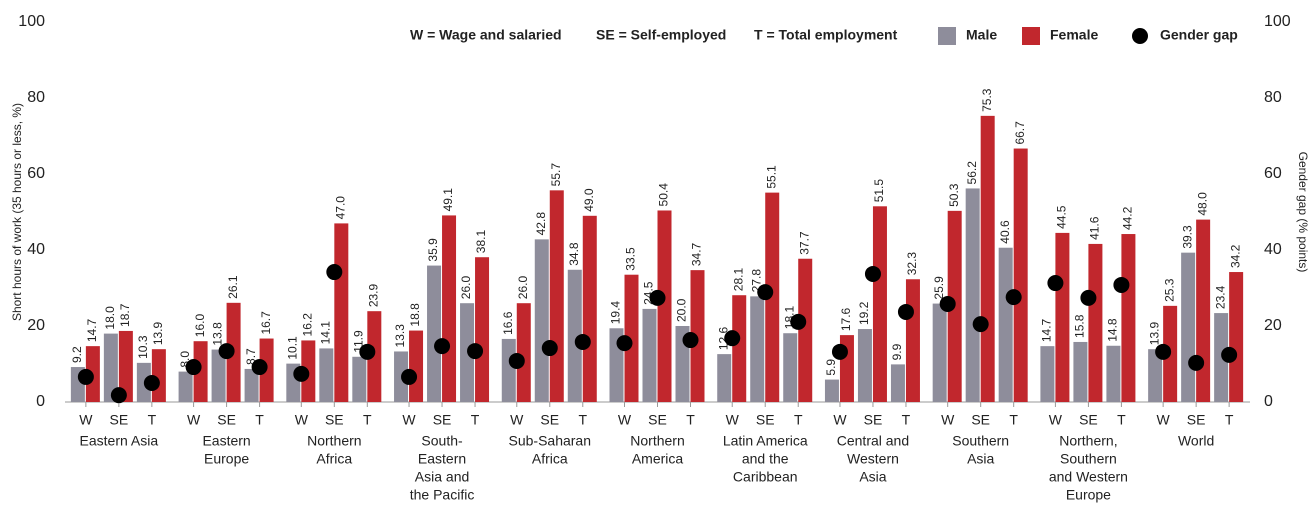 The image size is (1315, 514). I want to click on y2-tick-label: 80, so click(1273, 97).